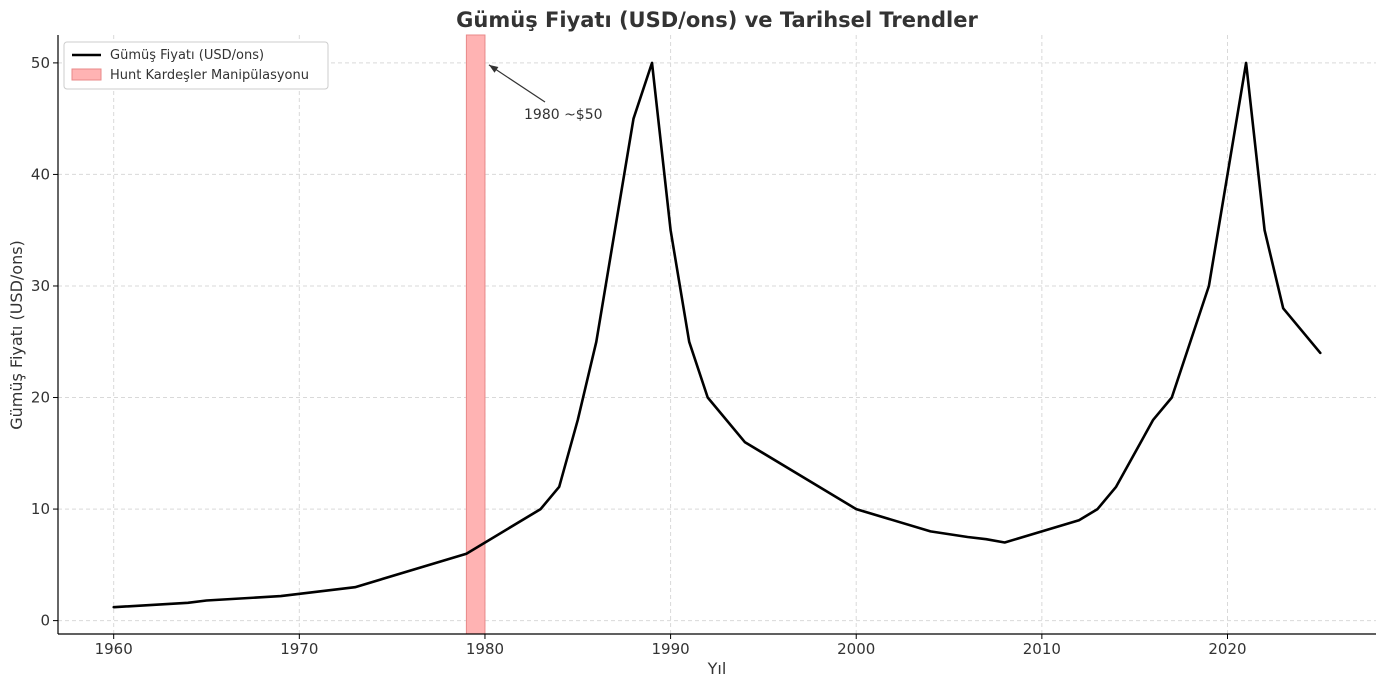  I want to click on x-tick-label: 2020, so click(1227, 649).